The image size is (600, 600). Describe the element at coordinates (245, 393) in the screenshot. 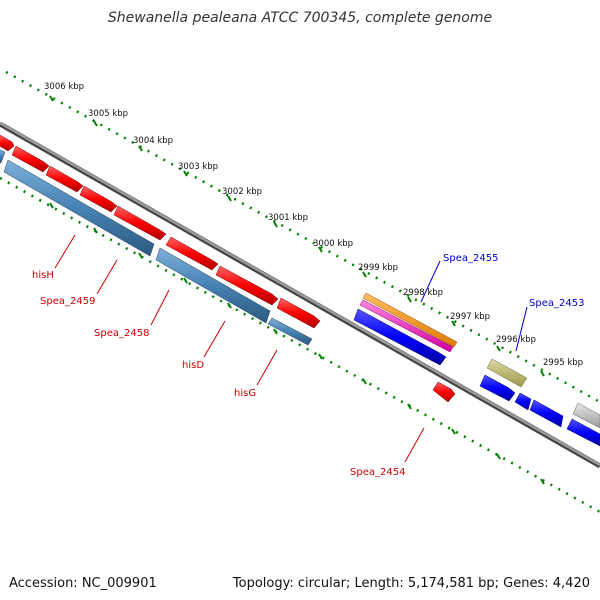

I see `gene-label-hisG: hisG` at that location.